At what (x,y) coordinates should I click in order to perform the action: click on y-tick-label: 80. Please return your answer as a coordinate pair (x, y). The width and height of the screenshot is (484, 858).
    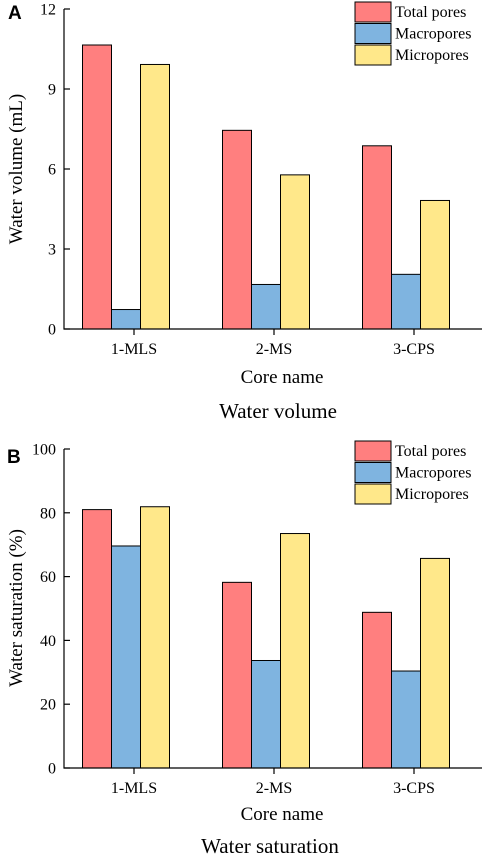
    Looking at the image, I should click on (48, 513).